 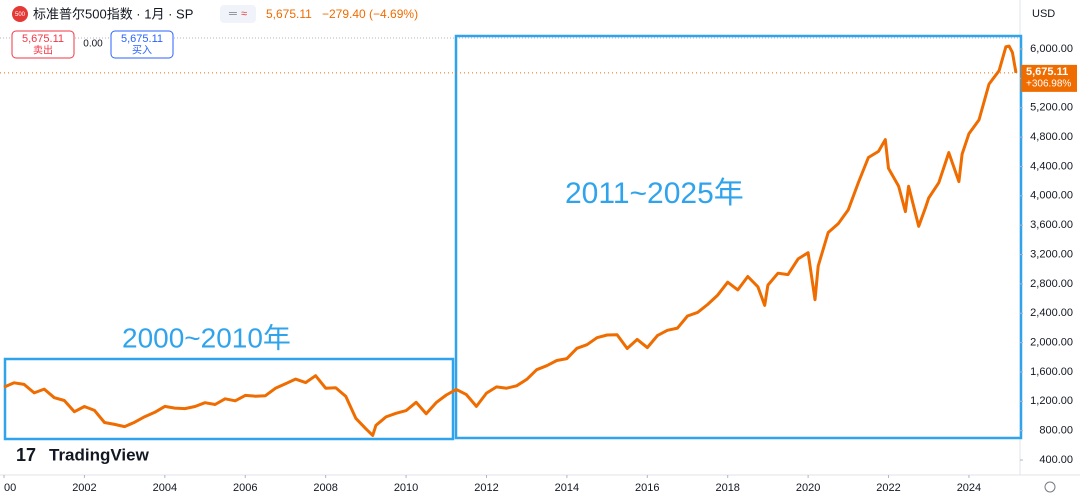 What do you see at coordinates (567, 488) in the screenshot?
I see `x-tick-label: 2014` at bounding box center [567, 488].